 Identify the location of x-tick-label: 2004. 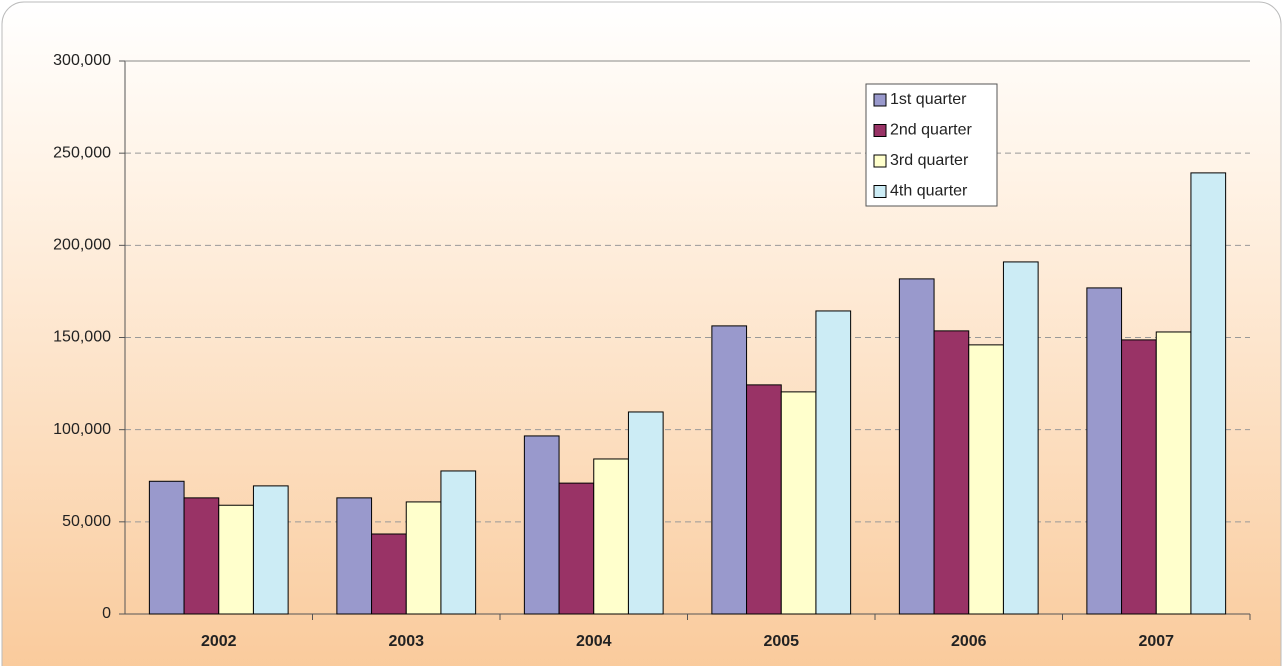
(594, 641).